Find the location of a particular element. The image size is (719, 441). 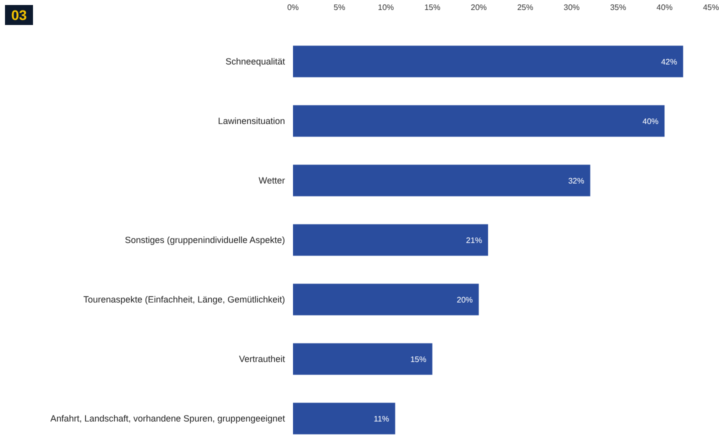

y-tick-label: Wetter is located at coordinates (271, 181).